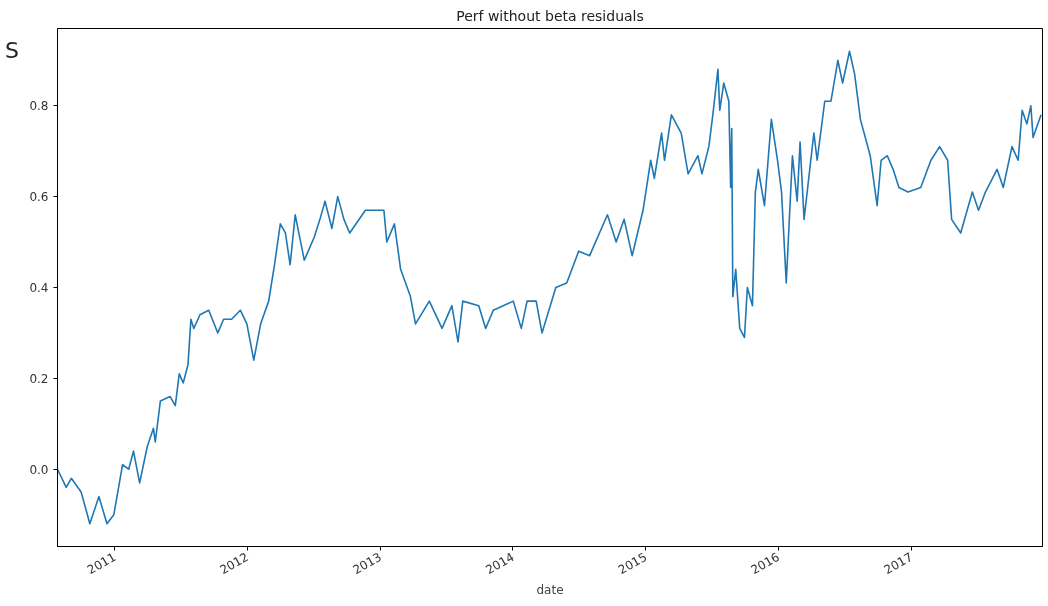 The image size is (1048, 606). Describe the element at coordinates (550, 590) in the screenshot. I see `x-axis-title: date` at that location.